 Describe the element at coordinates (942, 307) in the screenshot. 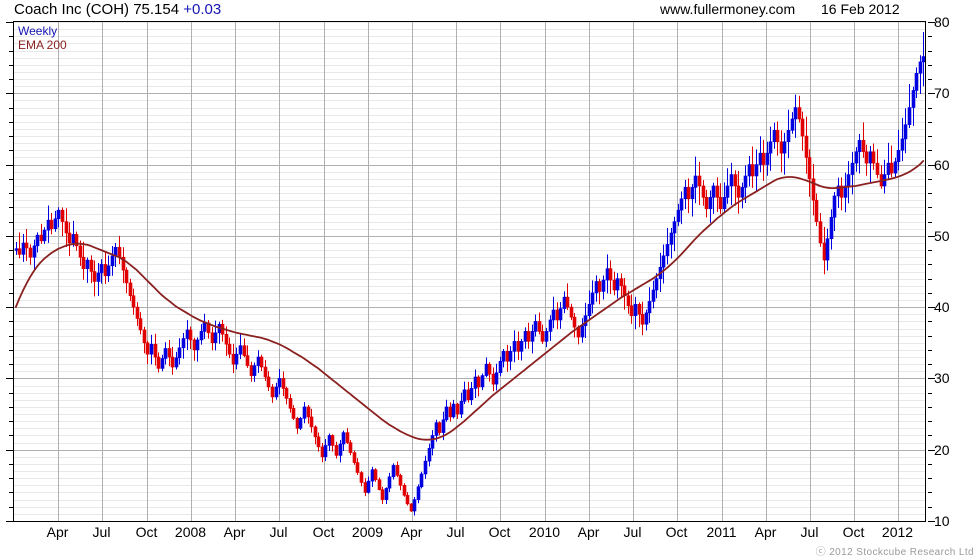

I see `y-axis-label-40: 40` at that location.